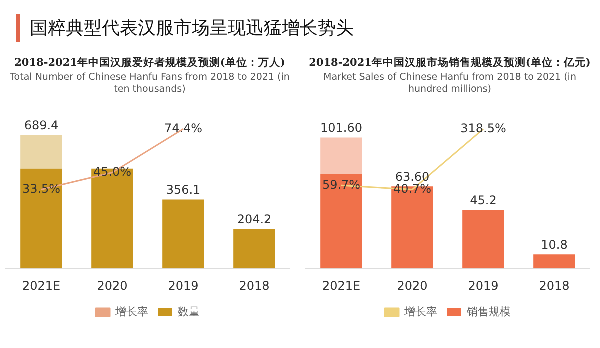 This screenshot has height=348, width=600. Describe the element at coordinates (483, 200) in the screenshot. I see `data-label: 45.2` at that location.